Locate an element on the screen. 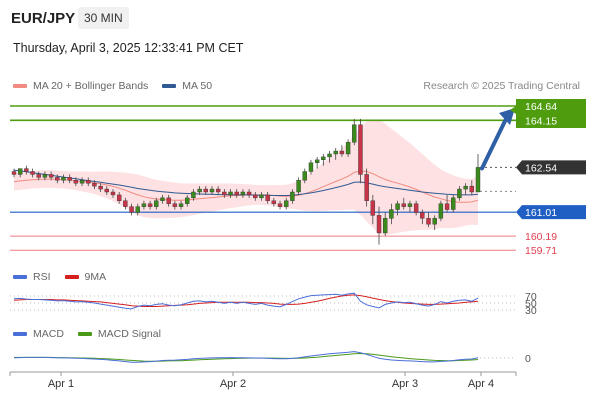 The image size is (590, 400). ma50-legend-label: MA 50 is located at coordinates (197, 86).